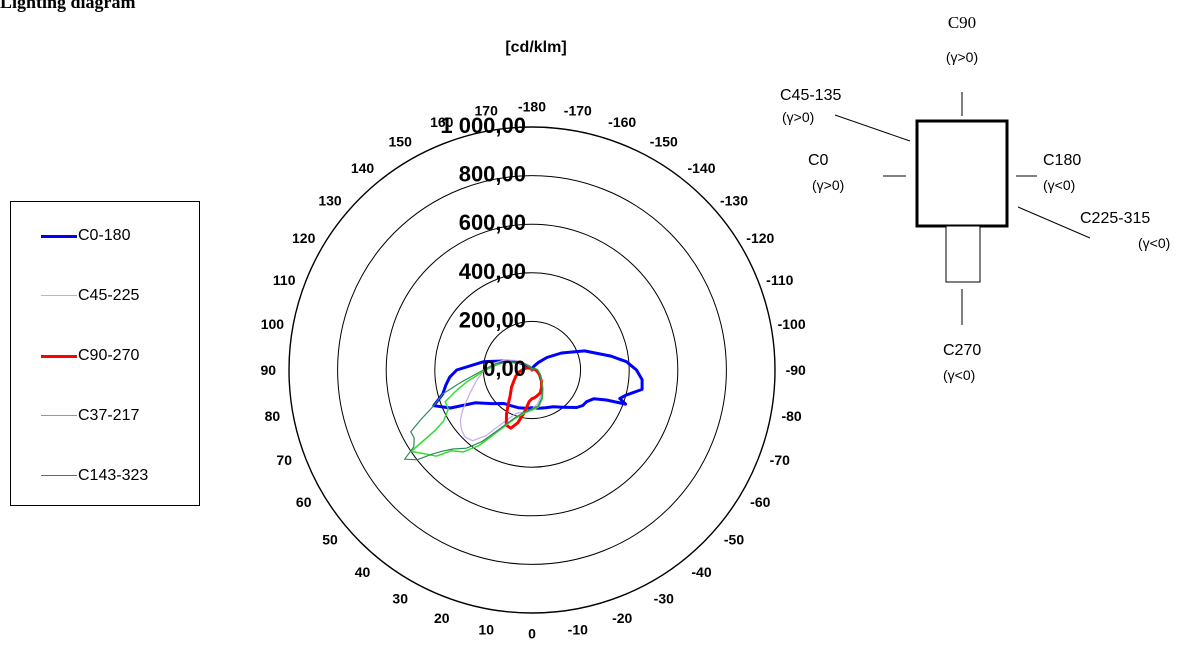 The height and width of the screenshot is (655, 1190). I want to click on angle-label--80: -80, so click(791, 416).